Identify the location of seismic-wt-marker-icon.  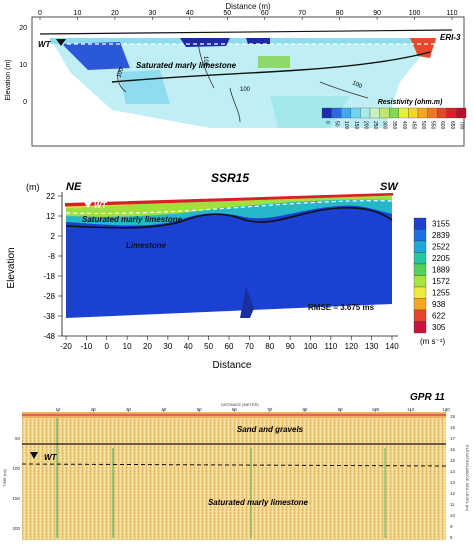
(88, 205).